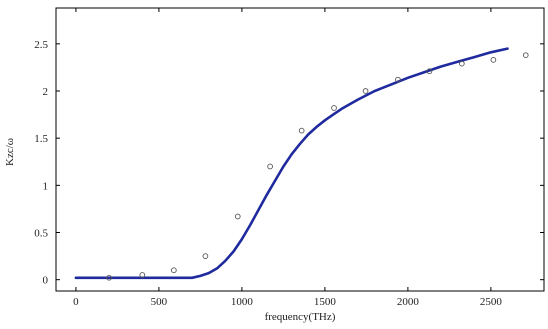 The image size is (548, 329). I want to click on x-tick-label: 1500, so click(325, 302).